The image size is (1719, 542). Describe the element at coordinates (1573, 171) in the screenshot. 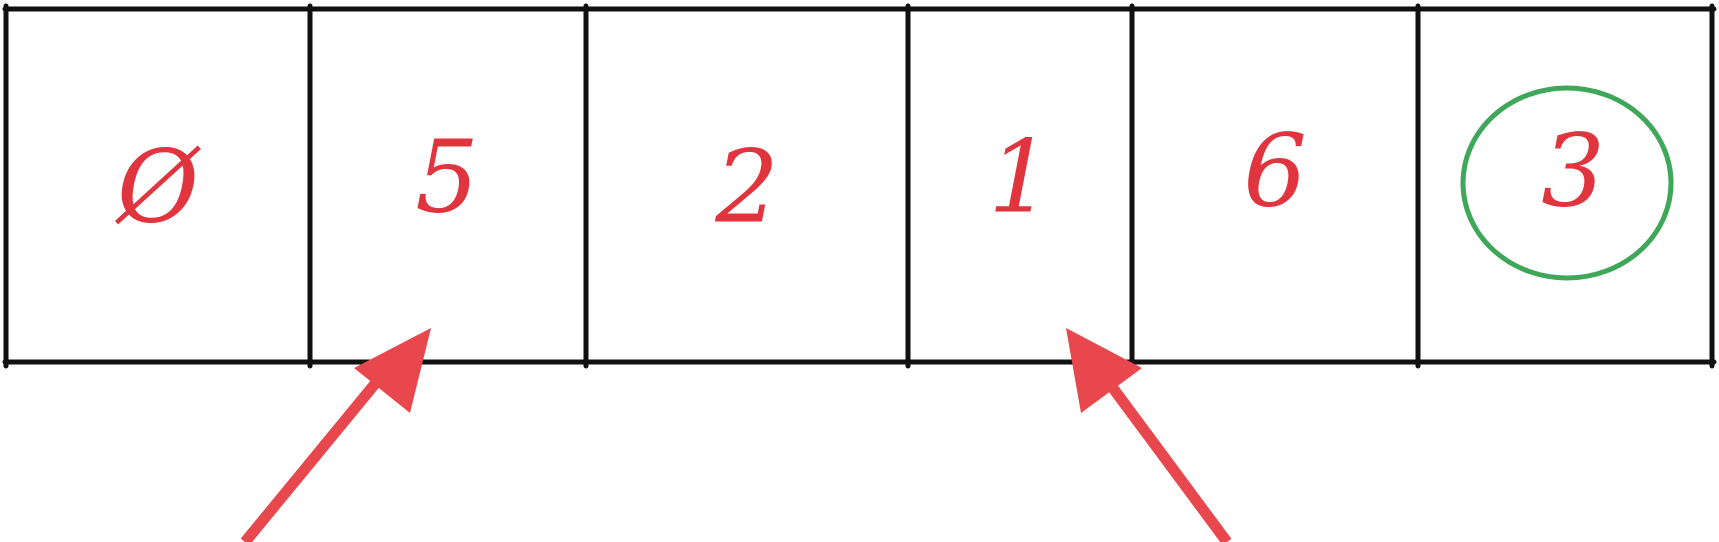

I see `cell-value: 3` at that location.